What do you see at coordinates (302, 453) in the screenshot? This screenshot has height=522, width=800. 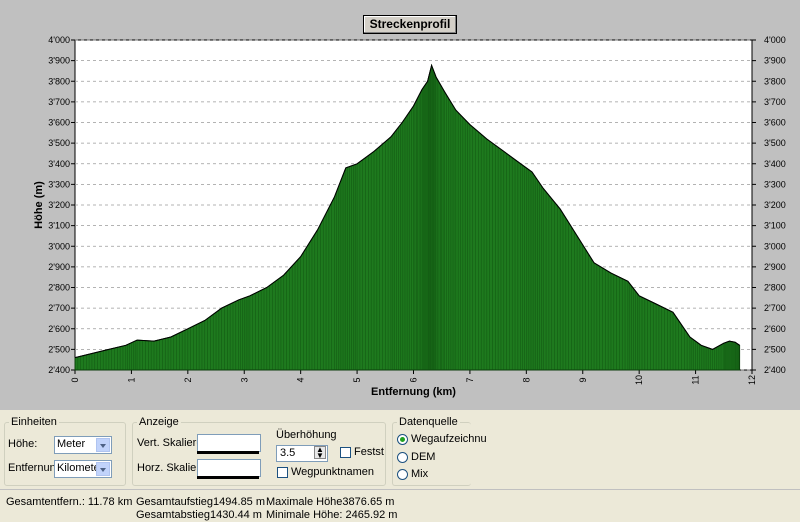 I see `ueberhoehung-stepper: 3.5 ▲ ▼` at bounding box center [302, 453].